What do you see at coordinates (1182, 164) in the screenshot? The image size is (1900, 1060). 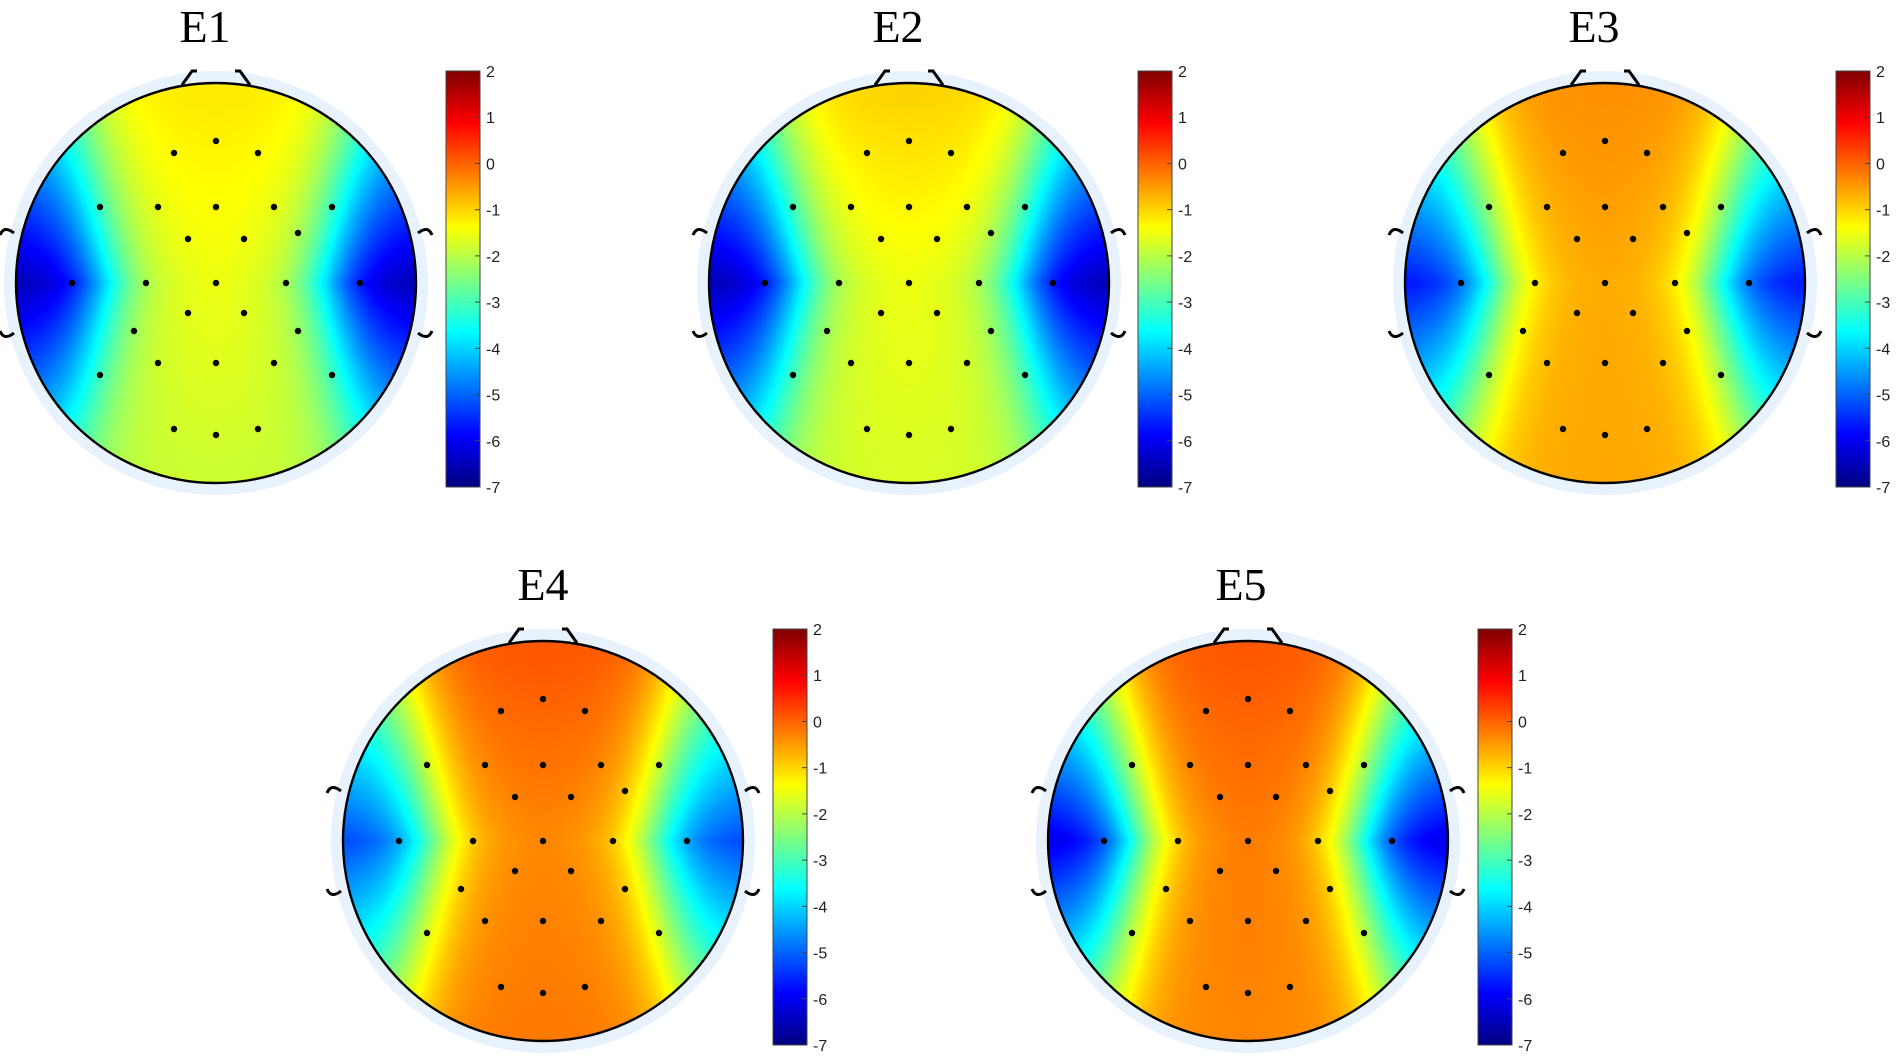 I see `colorbar-tick-label: 0` at bounding box center [1182, 164].